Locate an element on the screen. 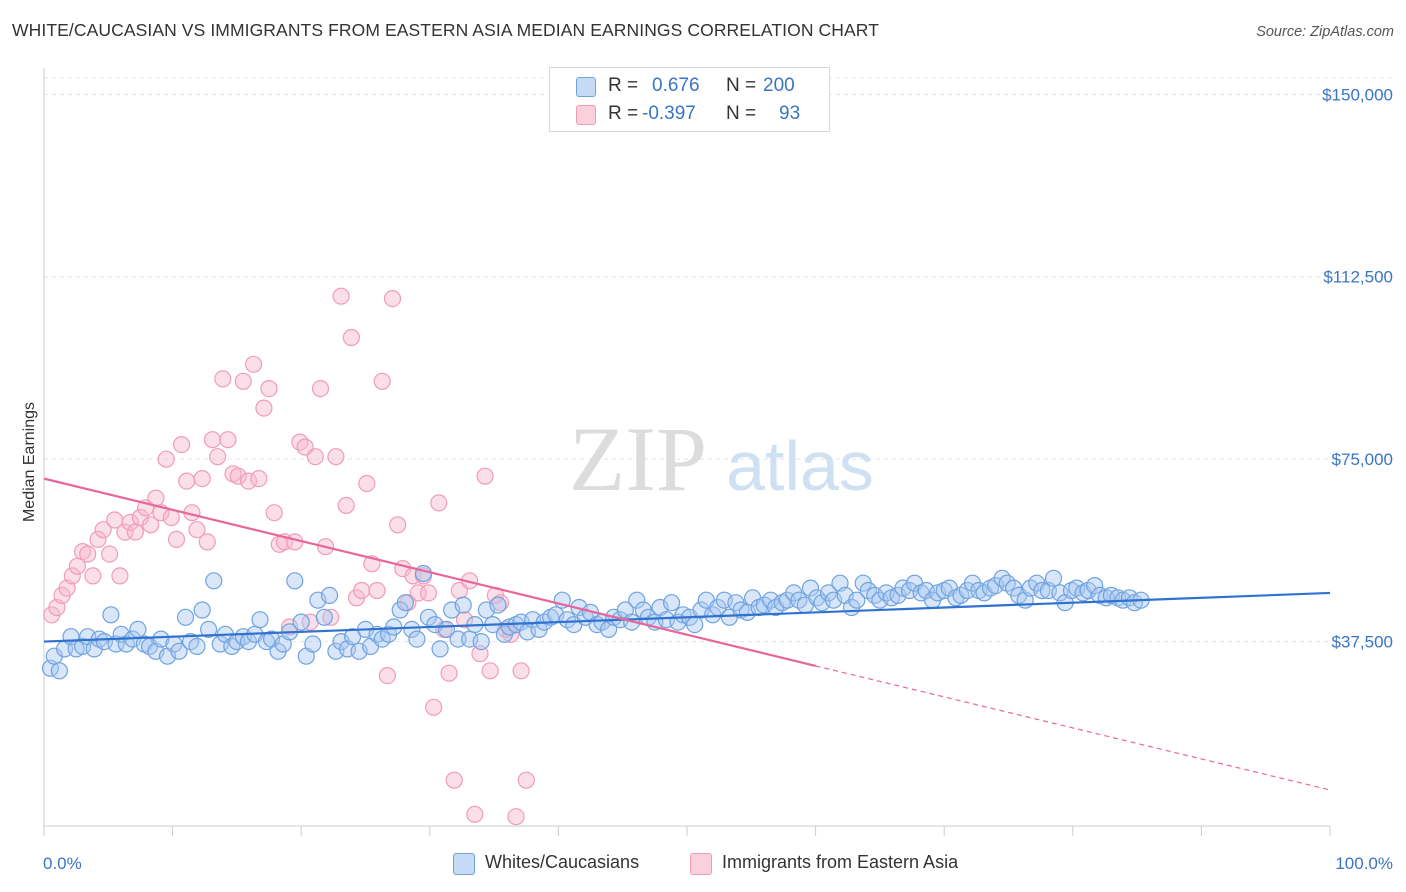 The height and width of the screenshot is (892, 1406). legend-swatch-pink is located at coordinates (586, 115).